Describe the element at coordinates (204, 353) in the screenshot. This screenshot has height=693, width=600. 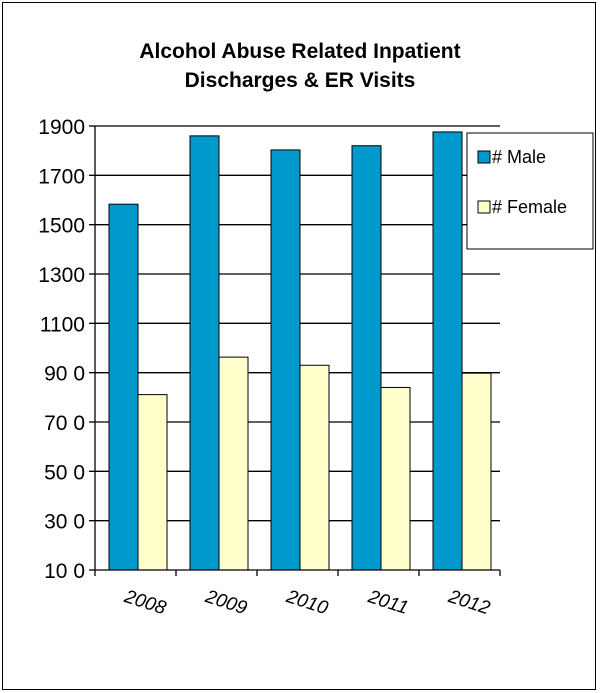
I see `bar-male-2009` at that location.